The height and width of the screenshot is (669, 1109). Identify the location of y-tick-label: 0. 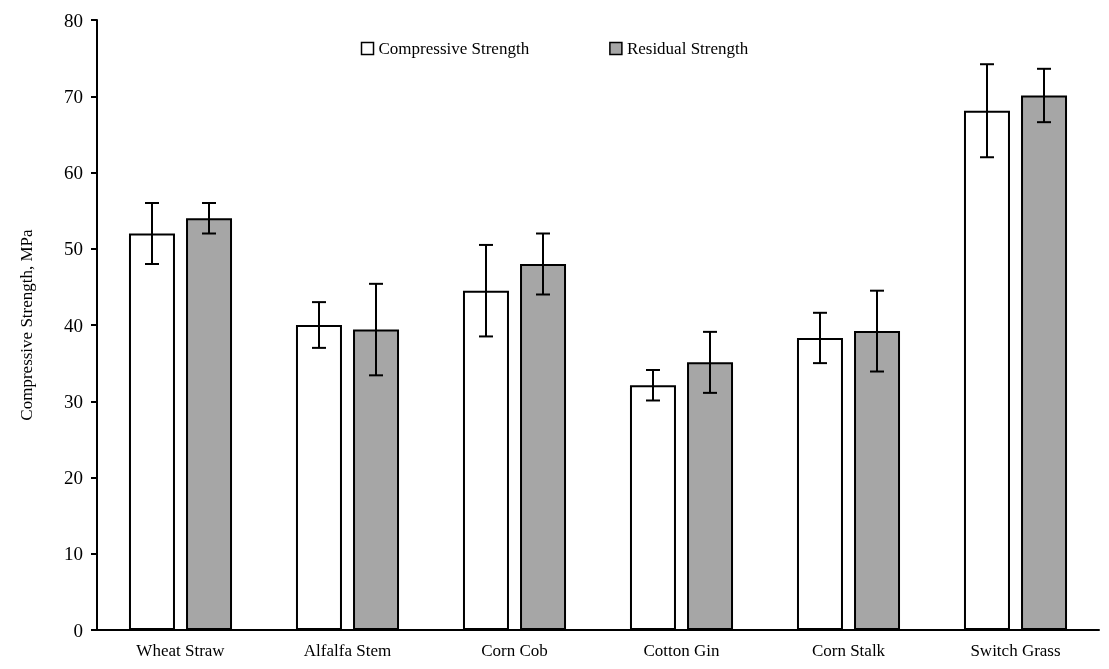
(78, 630).